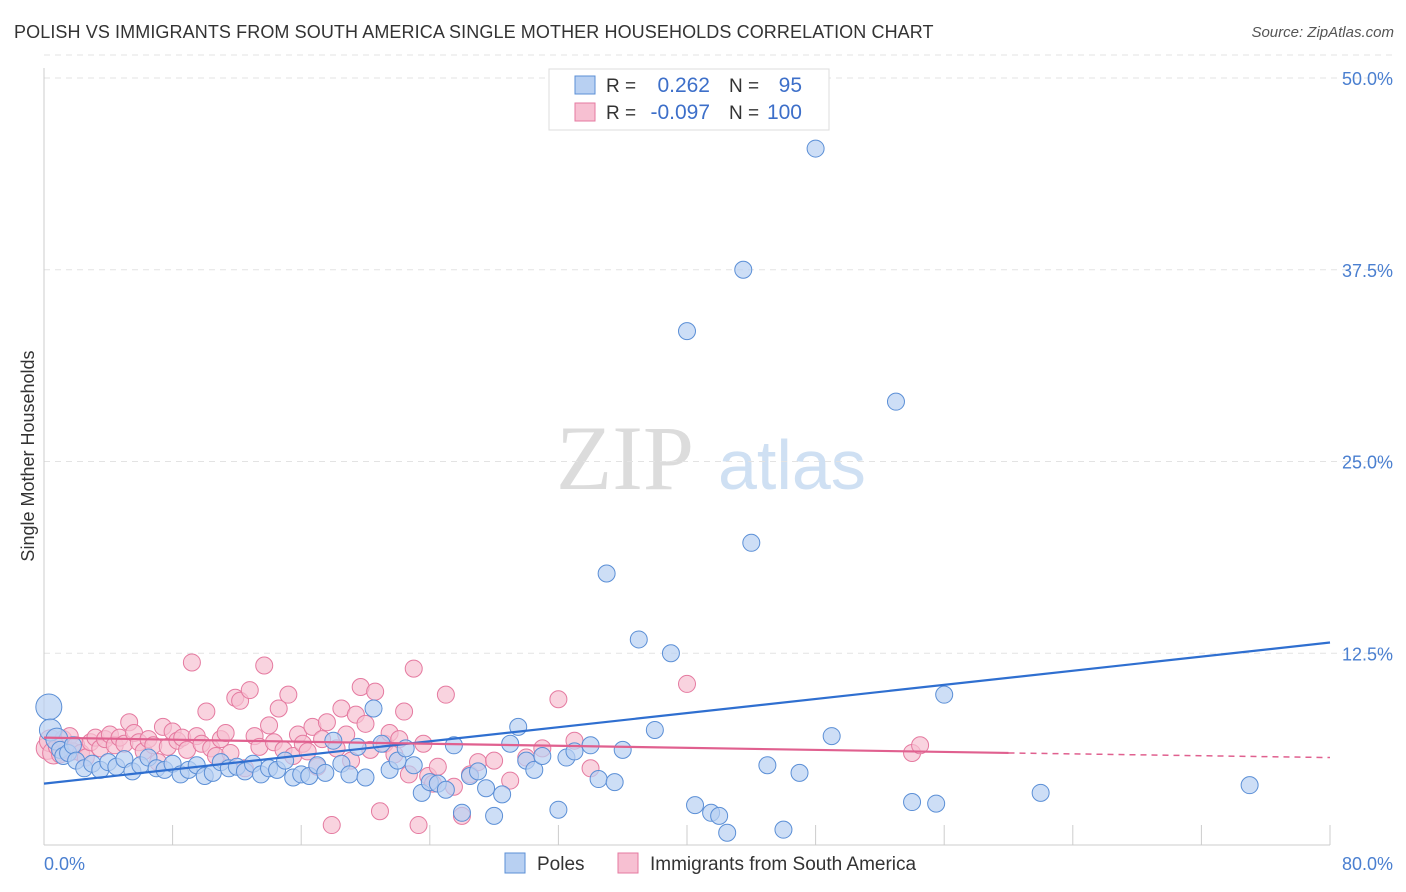 Image resolution: width=1406 pixels, height=892 pixels. What do you see at coordinates (625, 458) in the screenshot?
I see `watermark-zip: ZIP` at bounding box center [625, 458].